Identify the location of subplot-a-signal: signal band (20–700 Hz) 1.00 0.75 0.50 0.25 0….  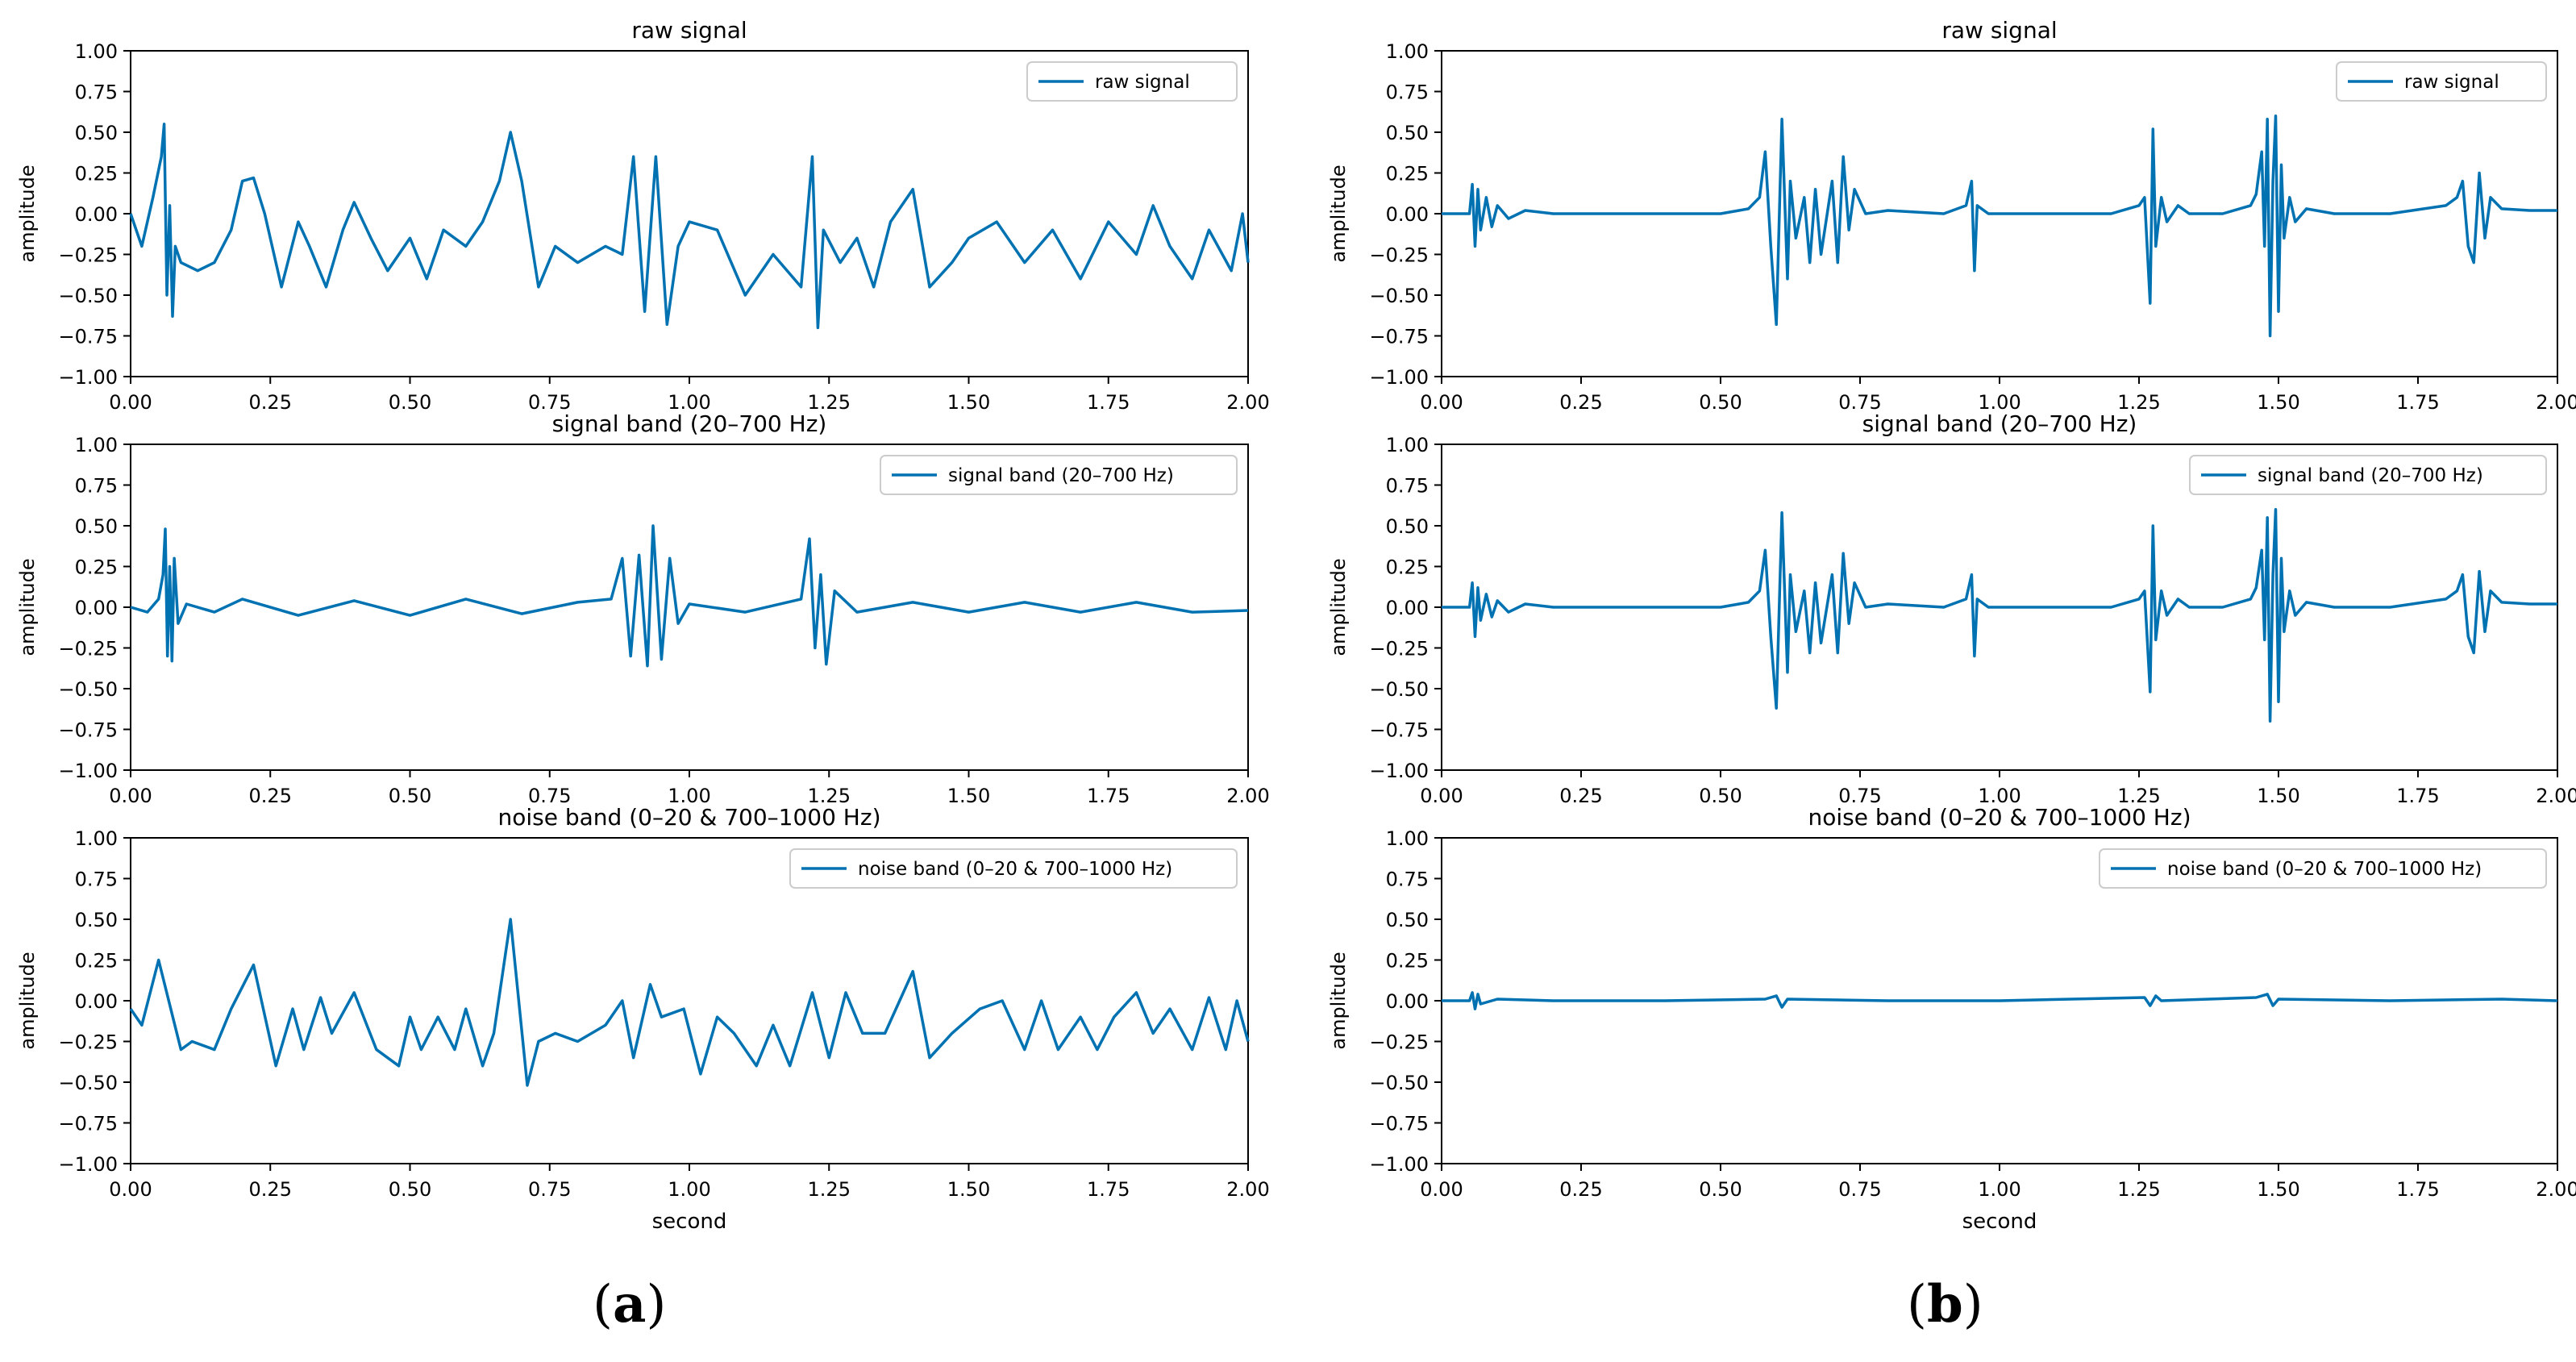
(643, 608).